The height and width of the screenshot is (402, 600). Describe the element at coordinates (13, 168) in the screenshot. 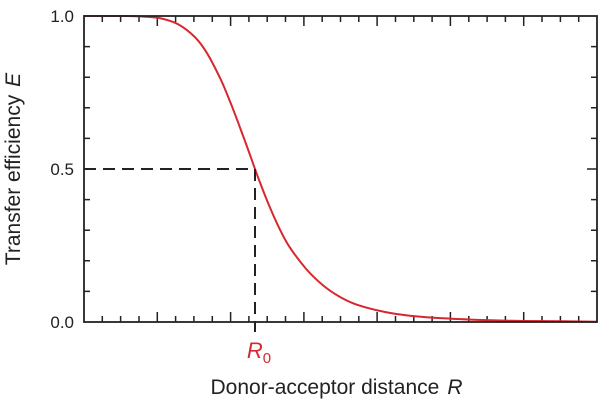

I see `y-axis-title: Transfer efficiencyE` at that location.